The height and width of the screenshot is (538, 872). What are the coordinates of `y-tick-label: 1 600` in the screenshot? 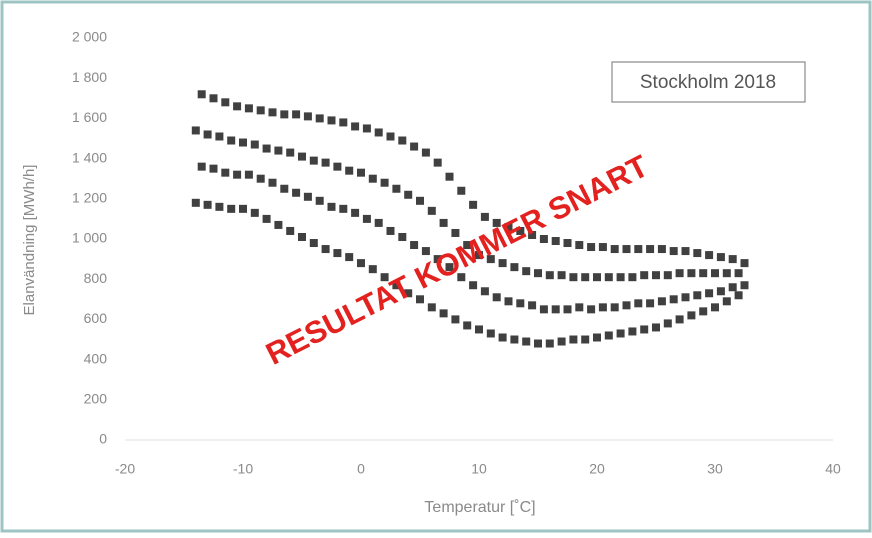 It's located at (89, 117).